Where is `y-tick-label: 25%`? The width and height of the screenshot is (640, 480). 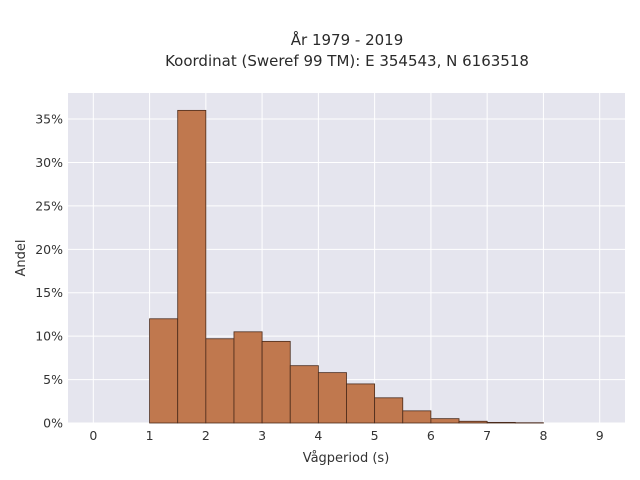
y-tick-label: 25% is located at coordinates (49, 205).